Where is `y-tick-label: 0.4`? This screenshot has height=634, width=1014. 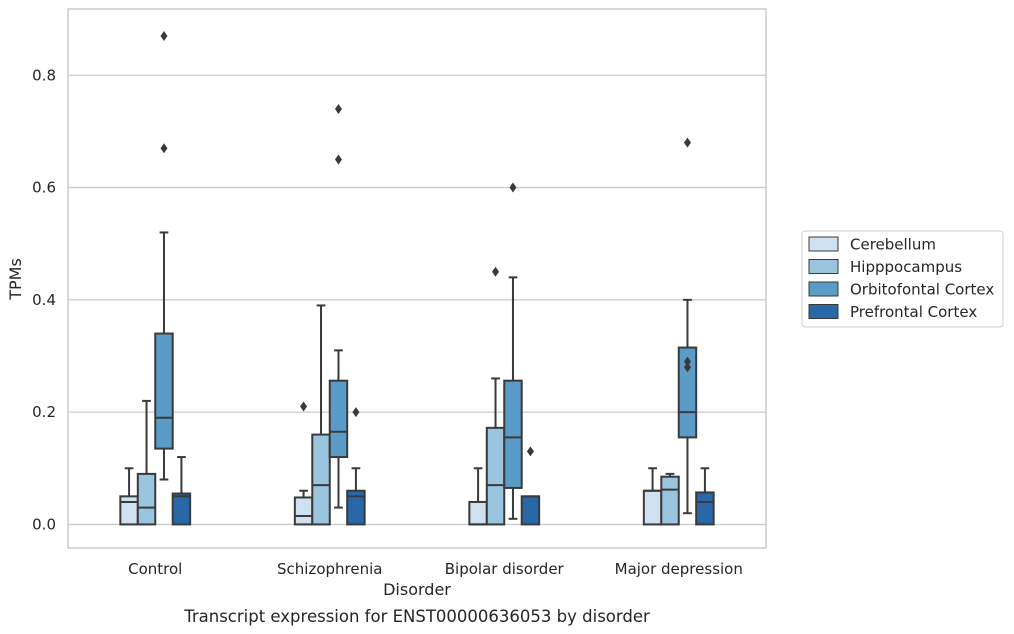
y-tick-label: 0.4 is located at coordinates (44, 300).